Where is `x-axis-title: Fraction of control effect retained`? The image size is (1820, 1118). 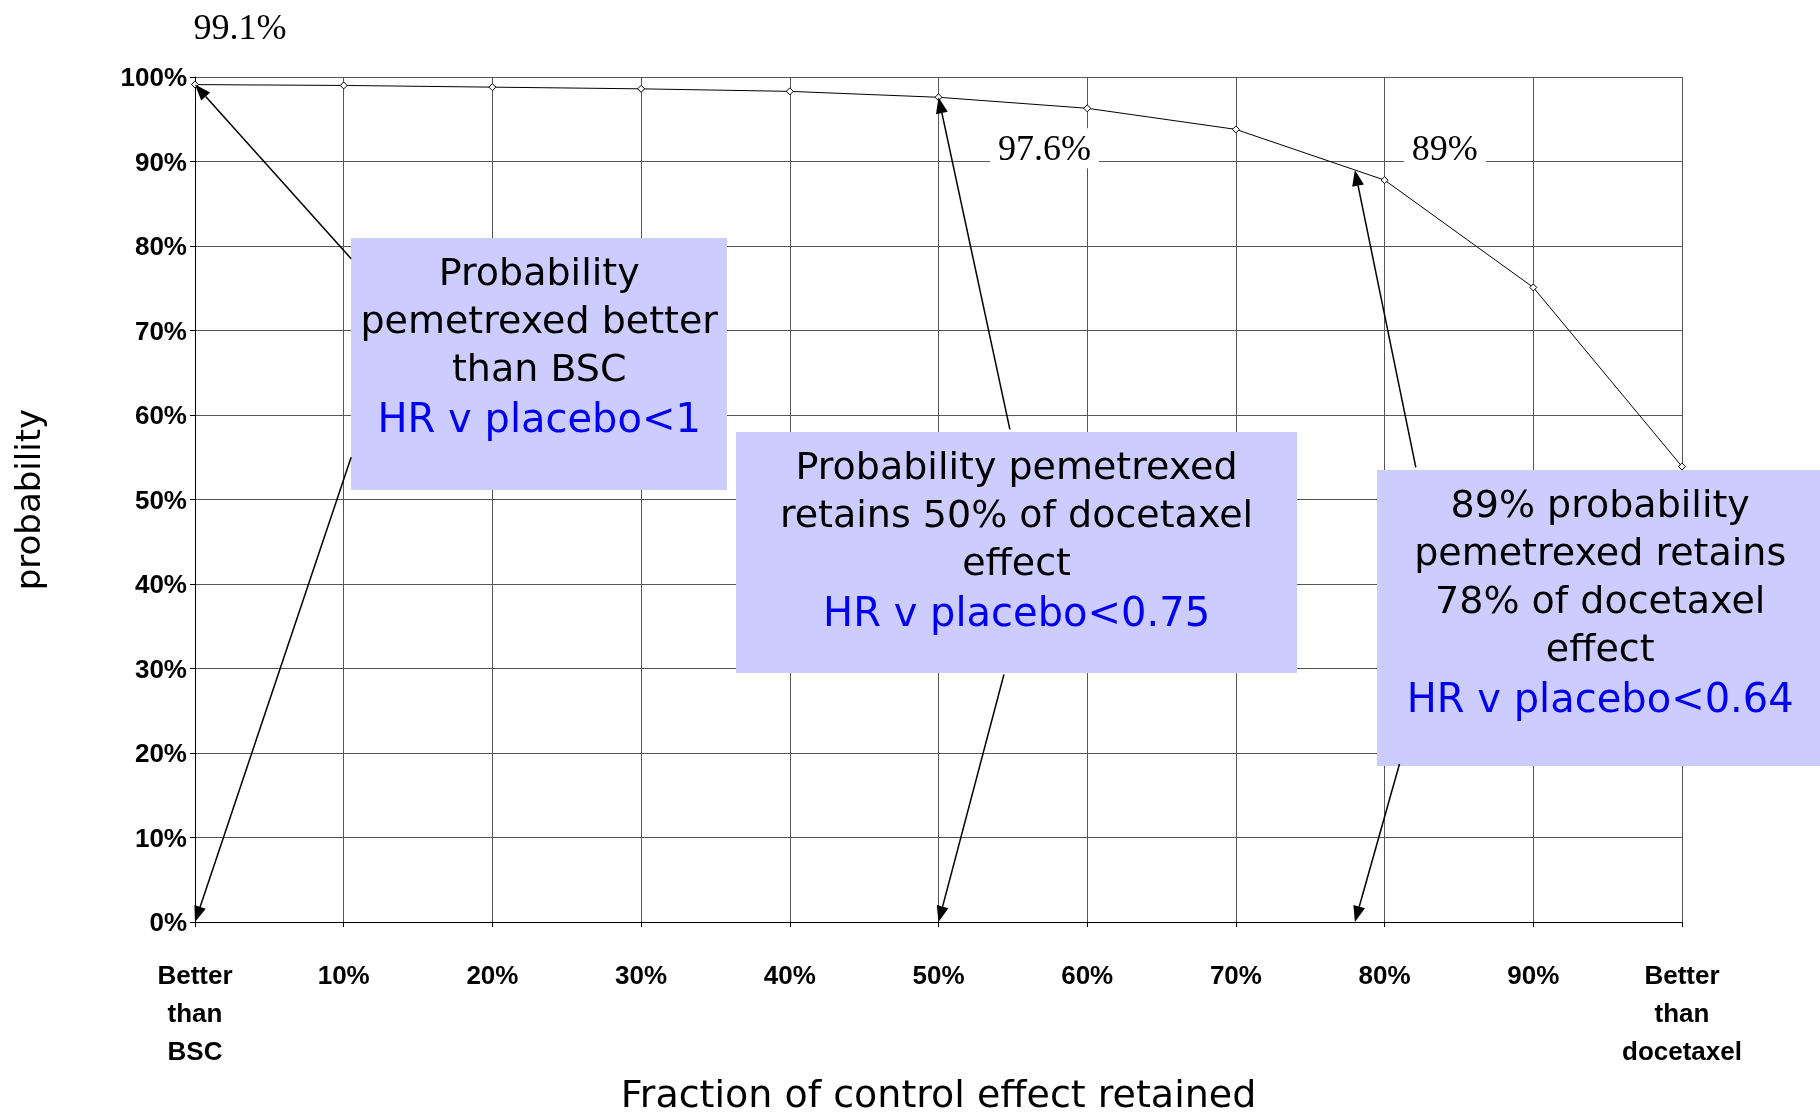
x-axis-title: Fraction of control effect retained is located at coordinates (938, 1094).